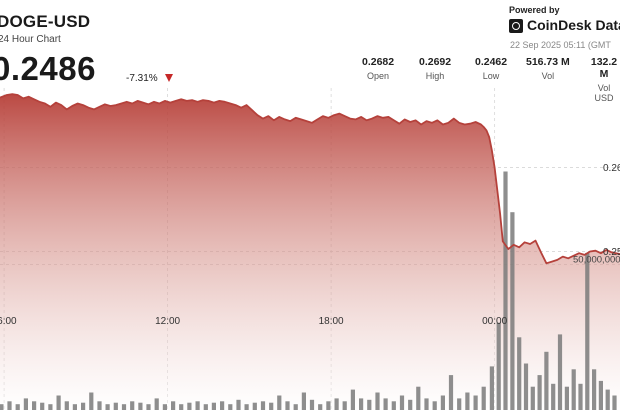  What do you see at coordinates (435, 62) in the screenshot?
I see `stat-value: 0.2692` at bounding box center [435, 62].